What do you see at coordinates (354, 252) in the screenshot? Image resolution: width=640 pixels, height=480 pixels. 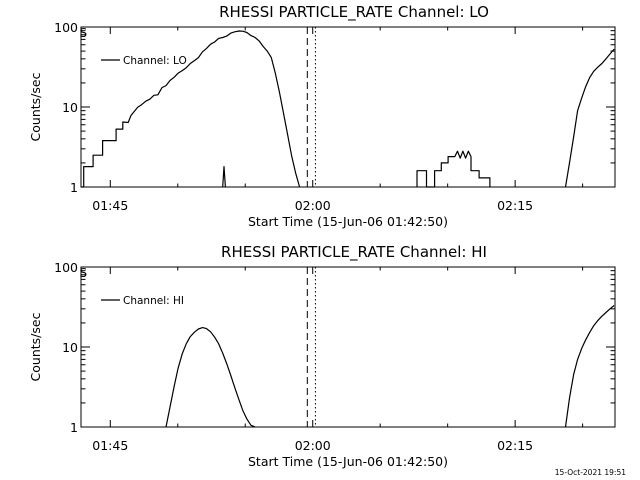 I see `chart-title: RHESSI PARTICLE_RATE Channel: HI` at bounding box center [354, 252].